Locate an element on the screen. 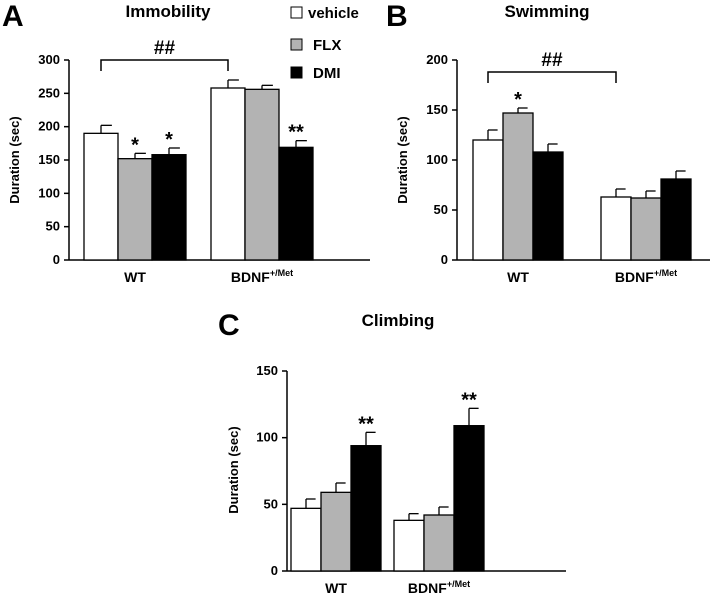  panel-a-ytick-label: 0 is located at coordinates (56, 259).